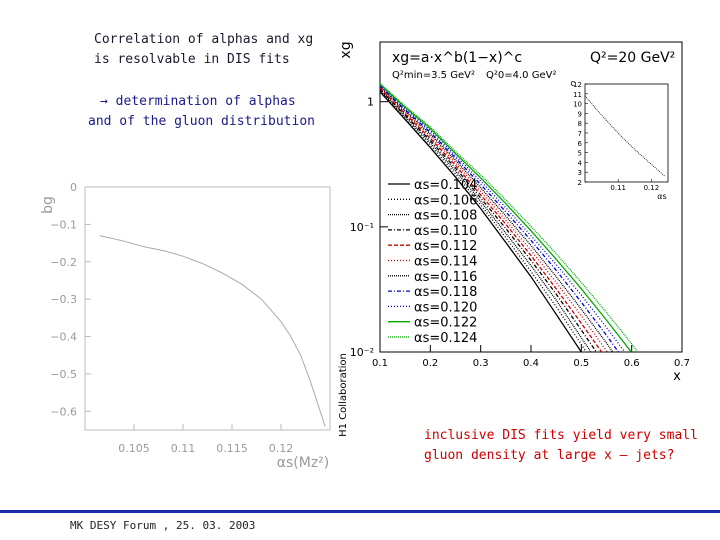 The width and height of the screenshot is (720, 540). What do you see at coordinates (632, 58) in the screenshot?
I see `q2-label: Q²=20 GeV²` at bounding box center [632, 58].